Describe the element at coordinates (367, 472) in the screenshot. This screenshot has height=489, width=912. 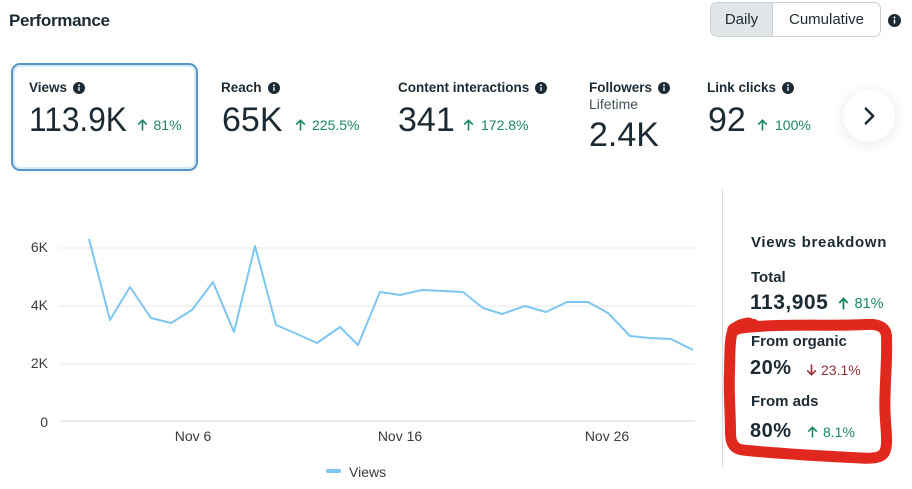
I see `svg-text: Views` at that location.